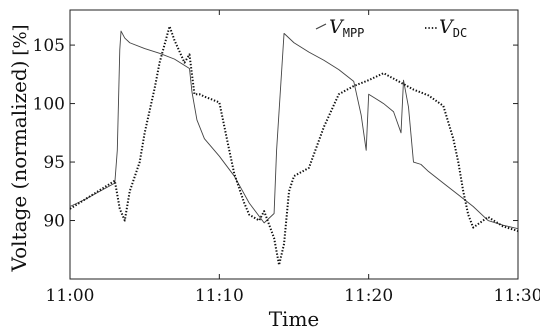  Describe the element at coordinates (54, 163) in the screenshot. I see `y-tick-label-1: 95` at that location.